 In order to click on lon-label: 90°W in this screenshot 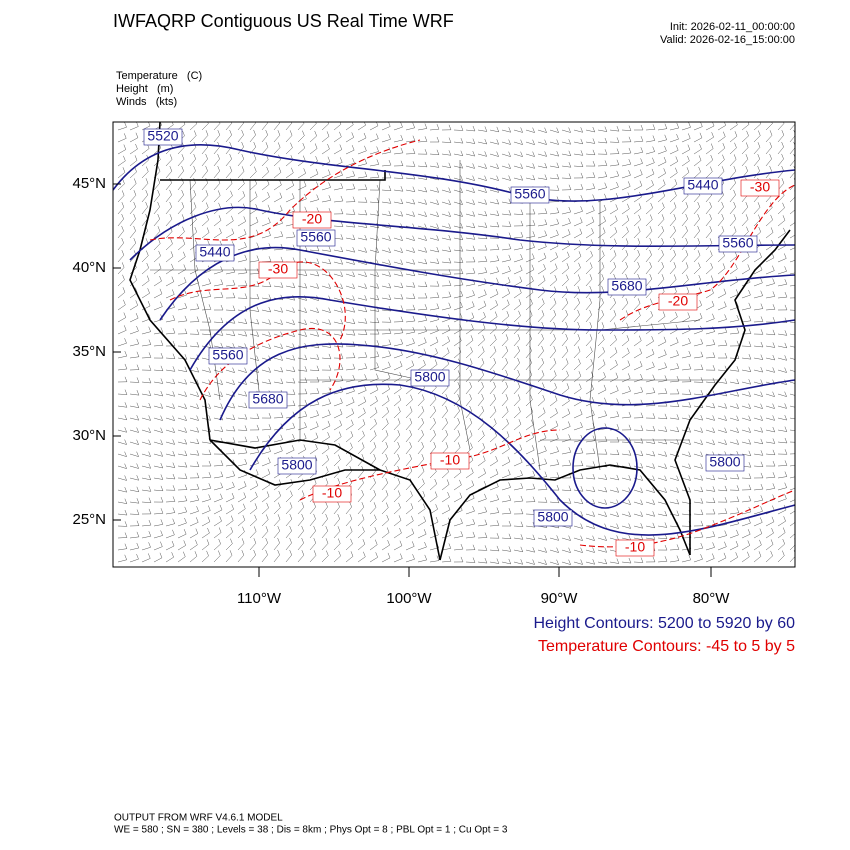, I will do `click(560, 598)`.